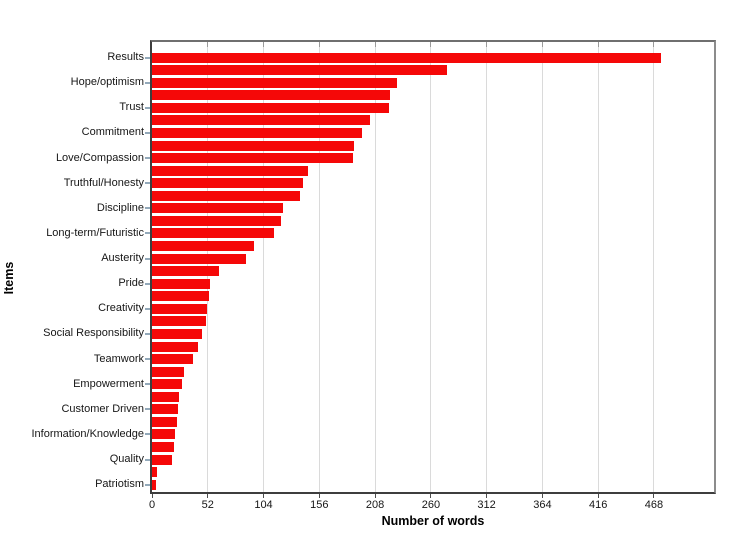 This screenshot has width=734, height=537. What do you see at coordinates (121, 308) in the screenshot?
I see `y-axis-label: Creativity` at bounding box center [121, 308].